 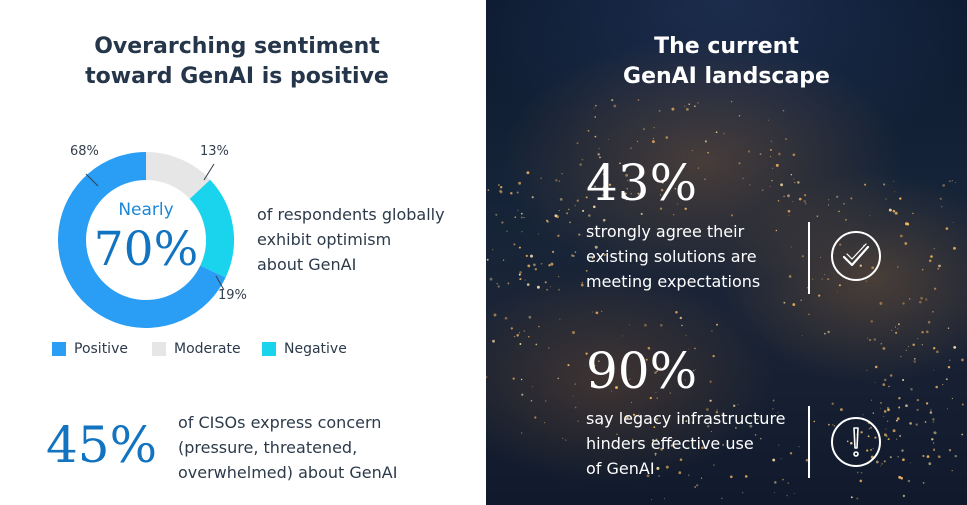 I want to click on donut-center-value: 70%, so click(x=146, y=249).